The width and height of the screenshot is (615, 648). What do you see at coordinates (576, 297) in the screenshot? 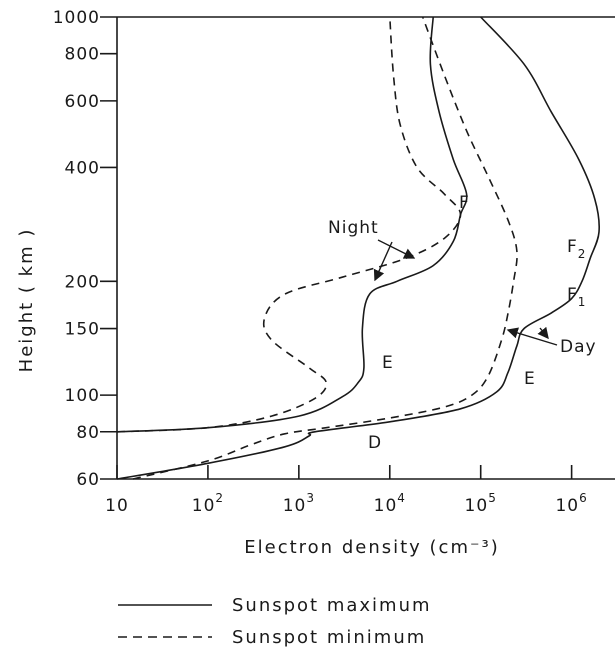
I see `annotation-f1: F1` at bounding box center [576, 297].